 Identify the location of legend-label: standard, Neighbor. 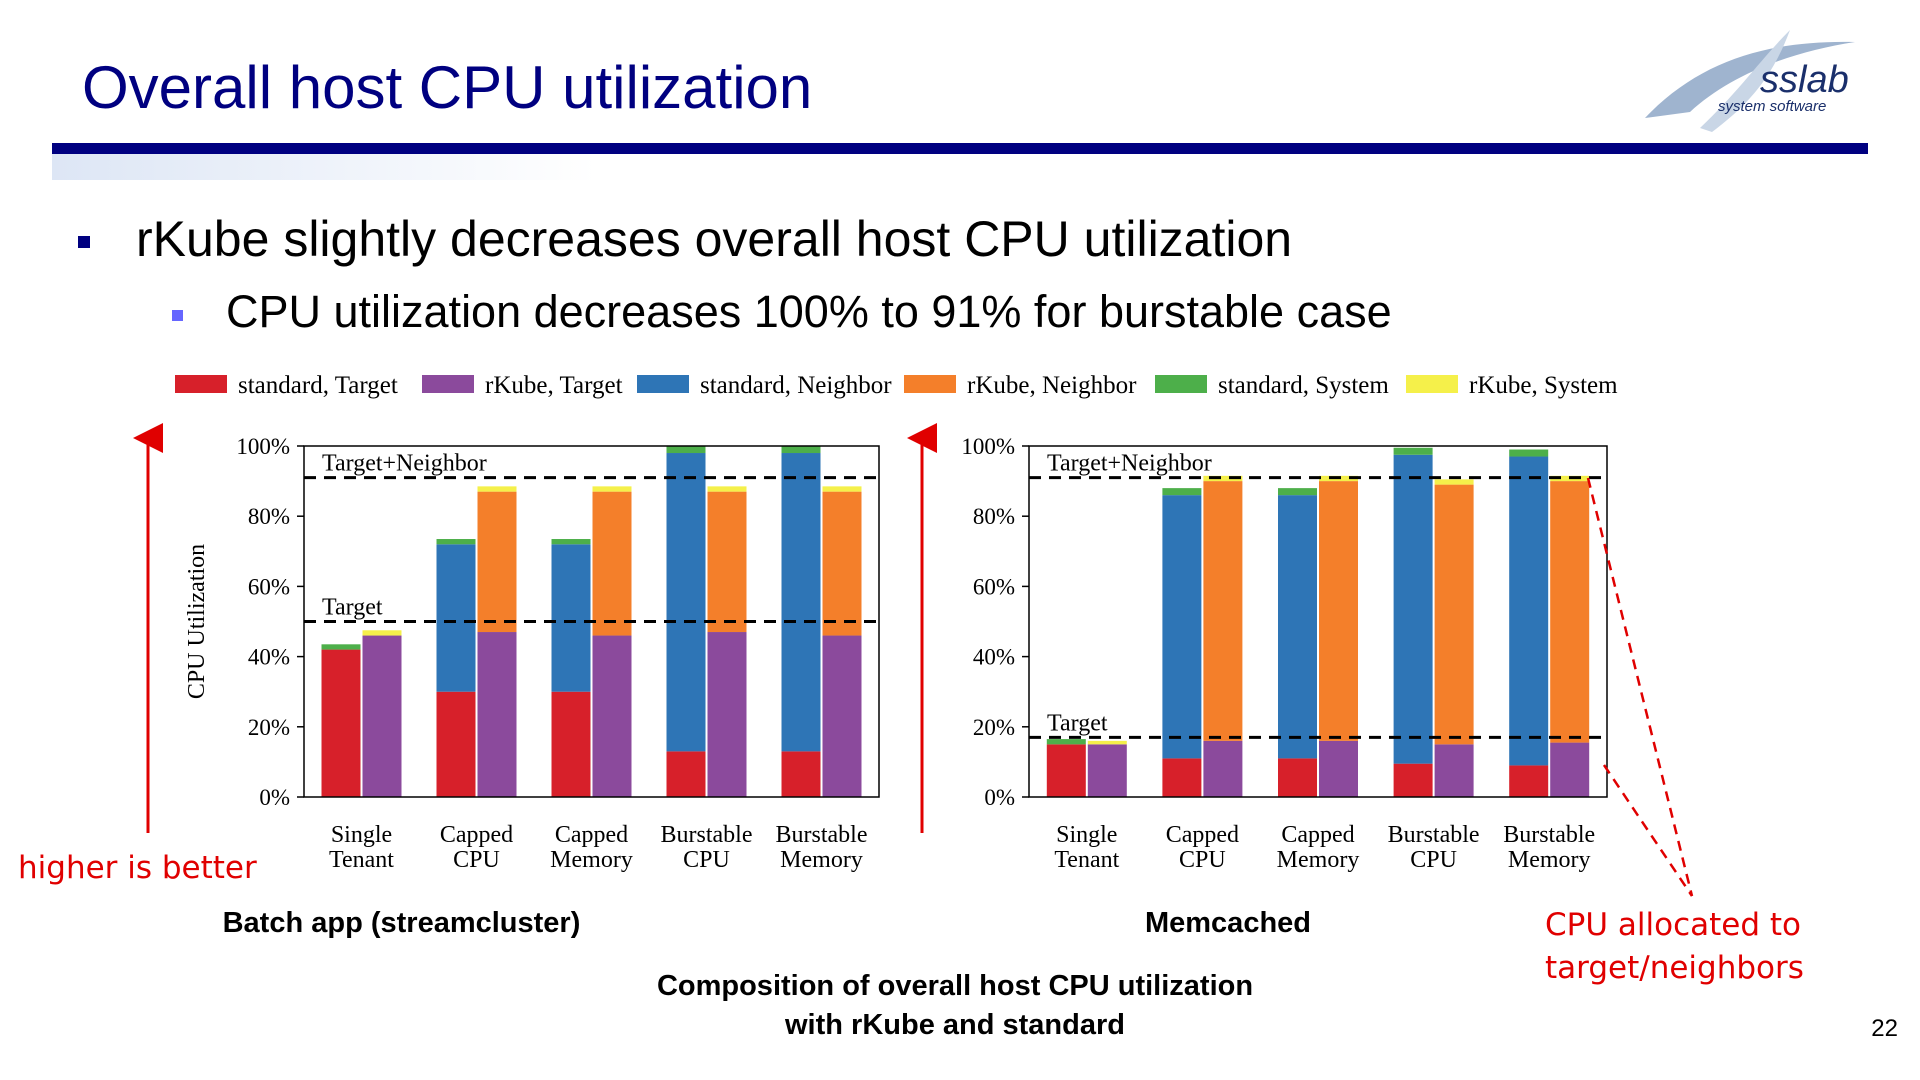
(796, 385).